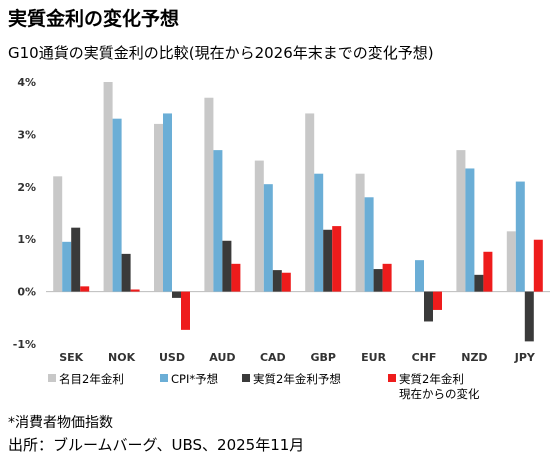  What do you see at coordinates (387, 277) in the screenshot?
I see `bar-eur-s3` at bounding box center [387, 277].